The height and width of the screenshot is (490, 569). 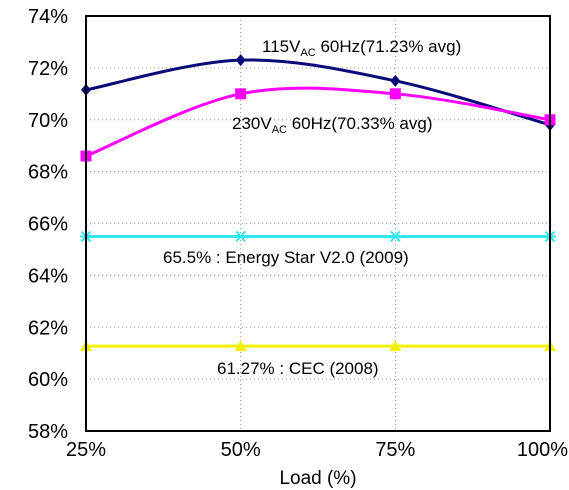 I want to click on x-axis-label: Load (%), so click(x=317, y=478).